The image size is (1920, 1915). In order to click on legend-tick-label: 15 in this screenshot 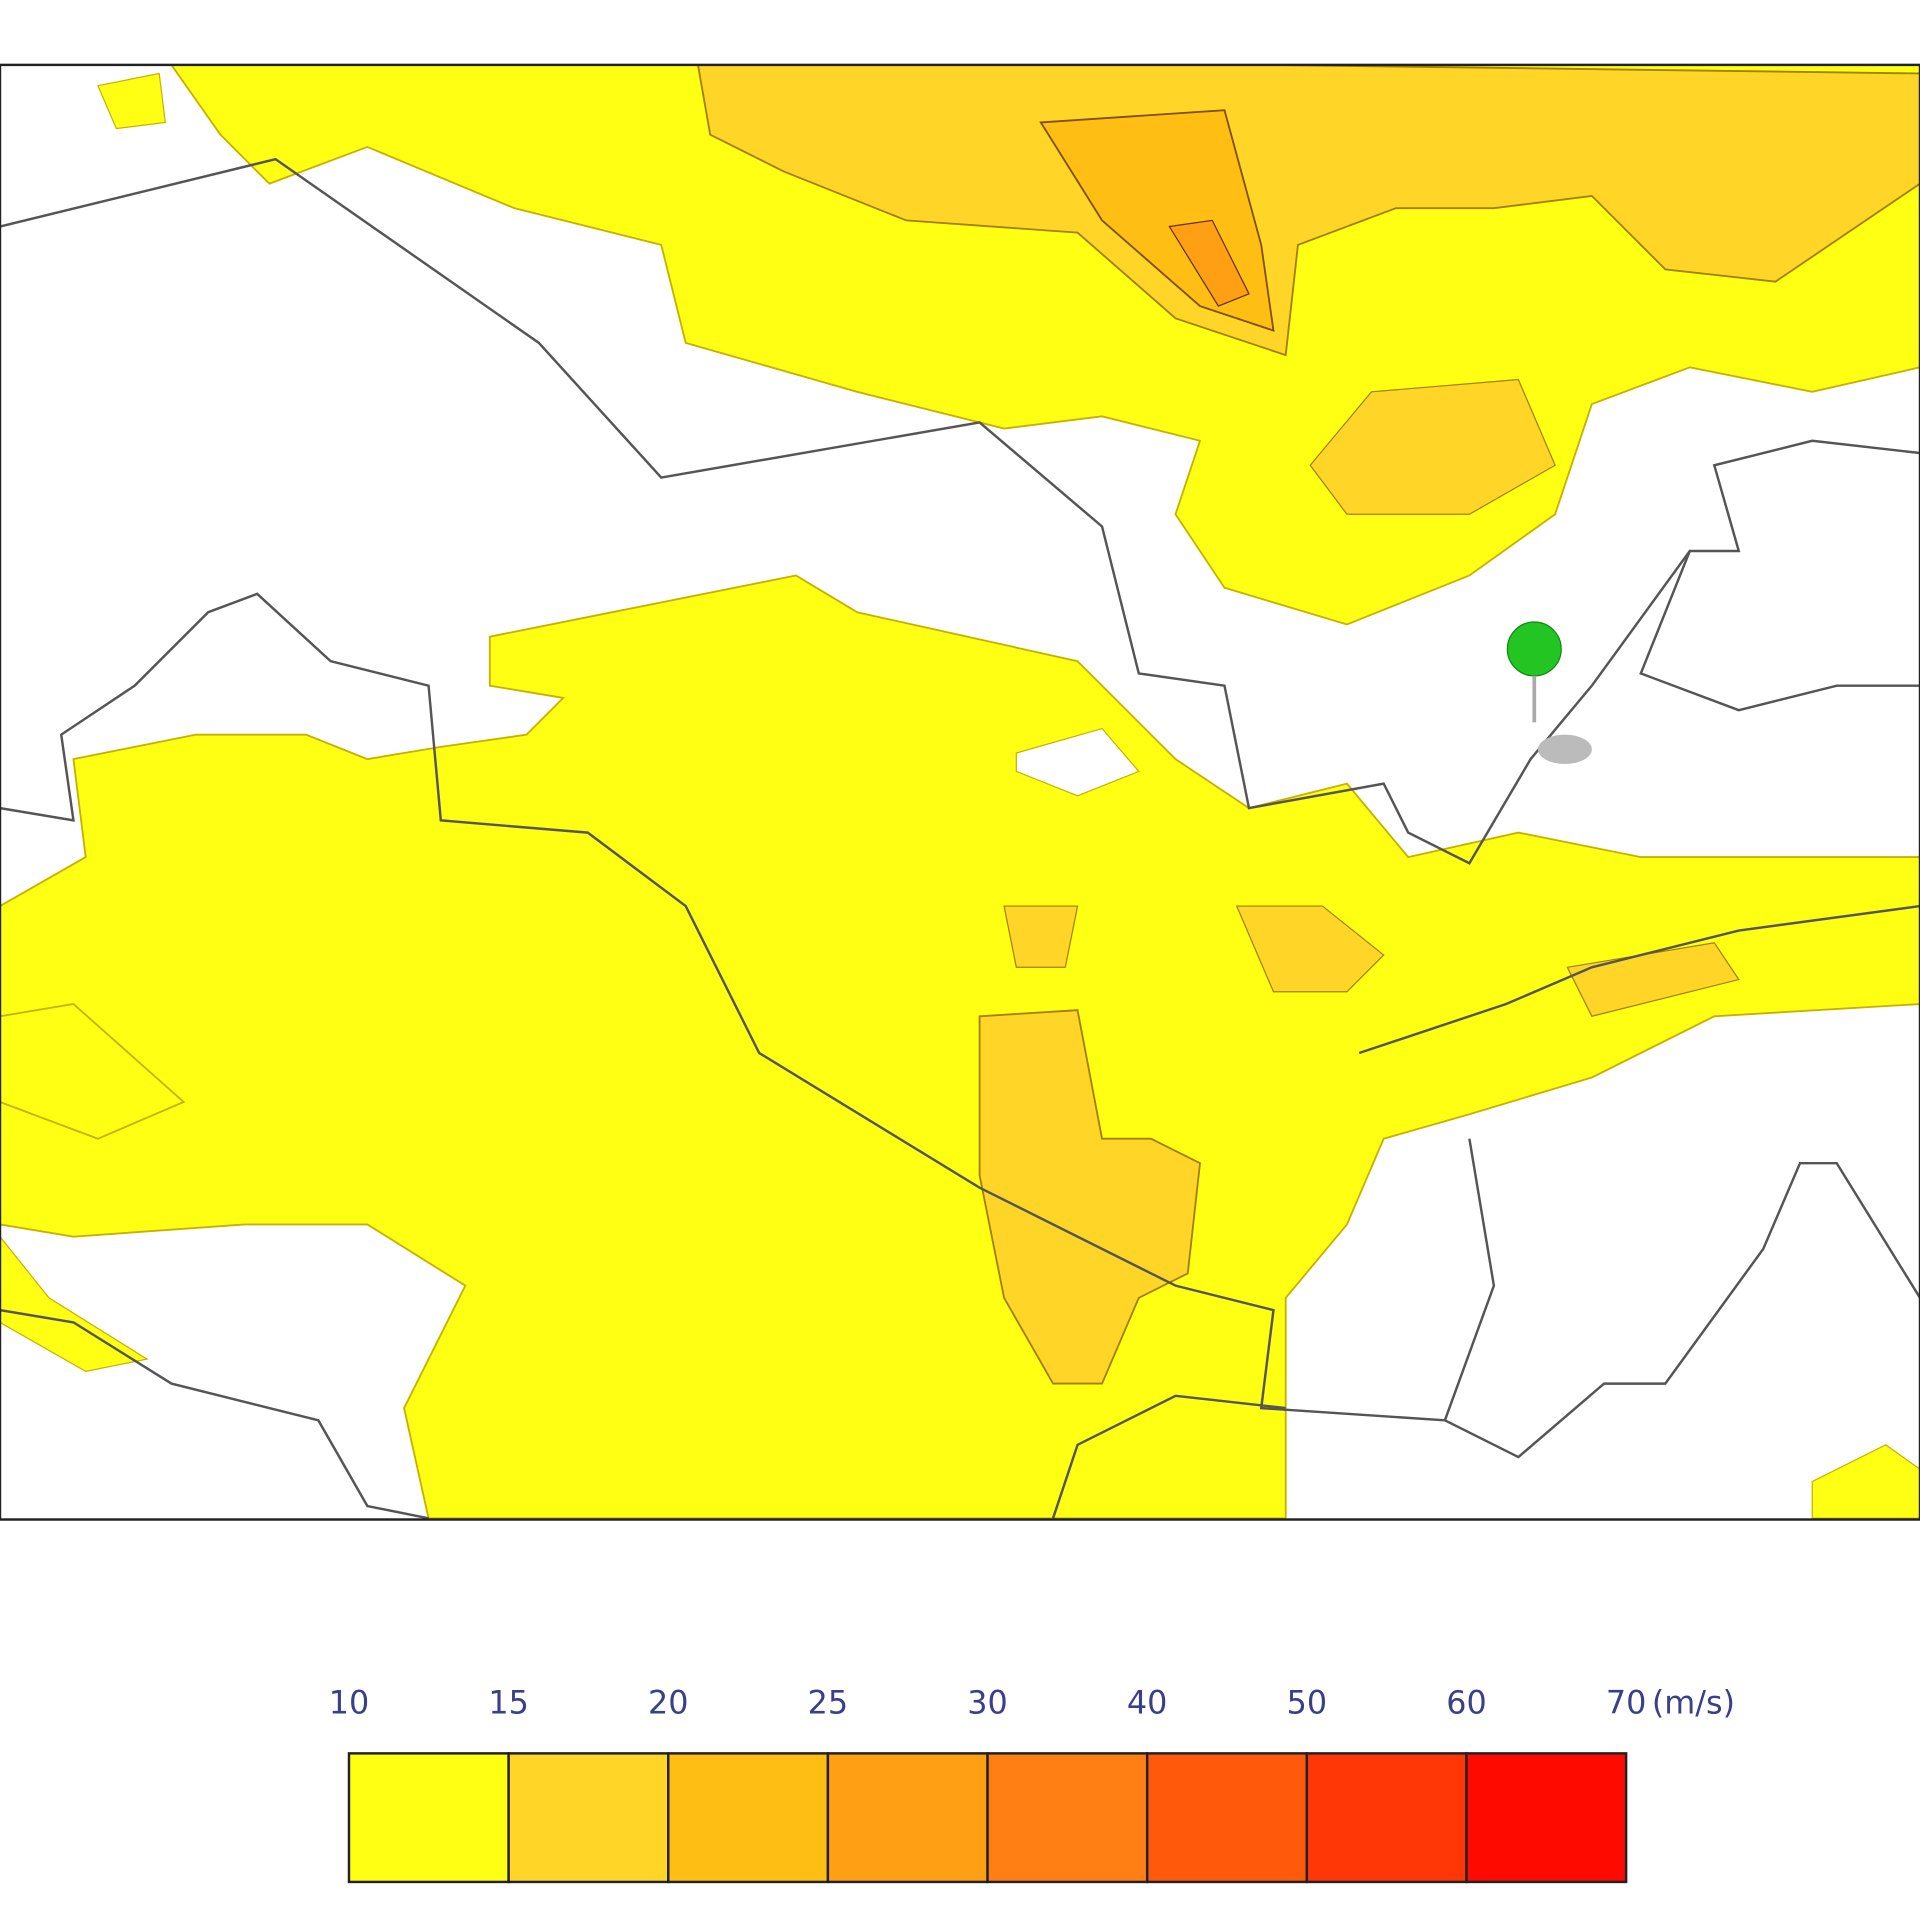, I will do `click(508, 1702)`.